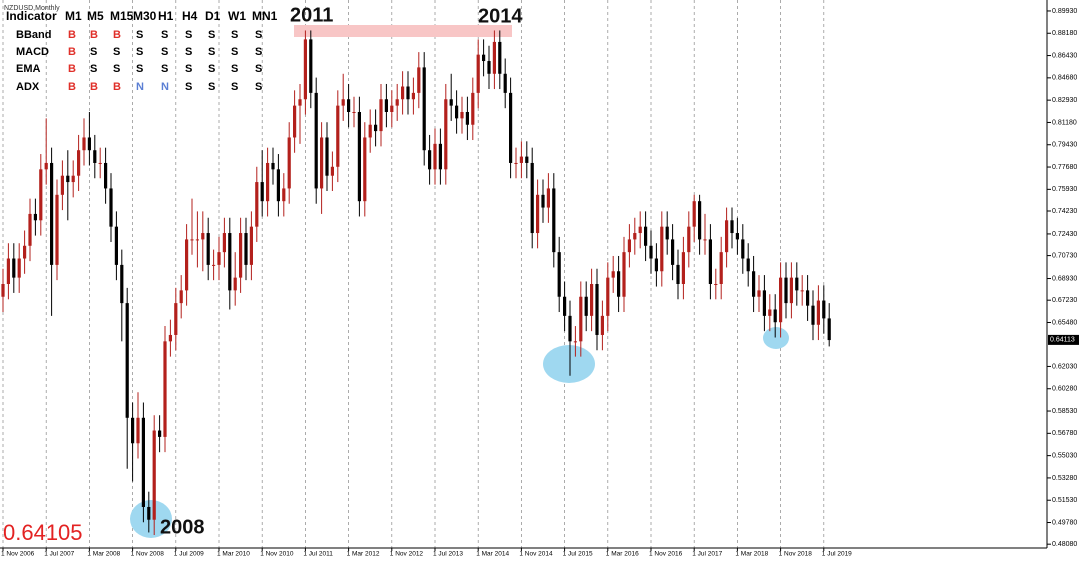 Image resolution: width=1080 pixels, height=563 pixels. What do you see at coordinates (1064, 522) in the screenshot?
I see `y-tick-label: 0.49780` at bounding box center [1064, 522].